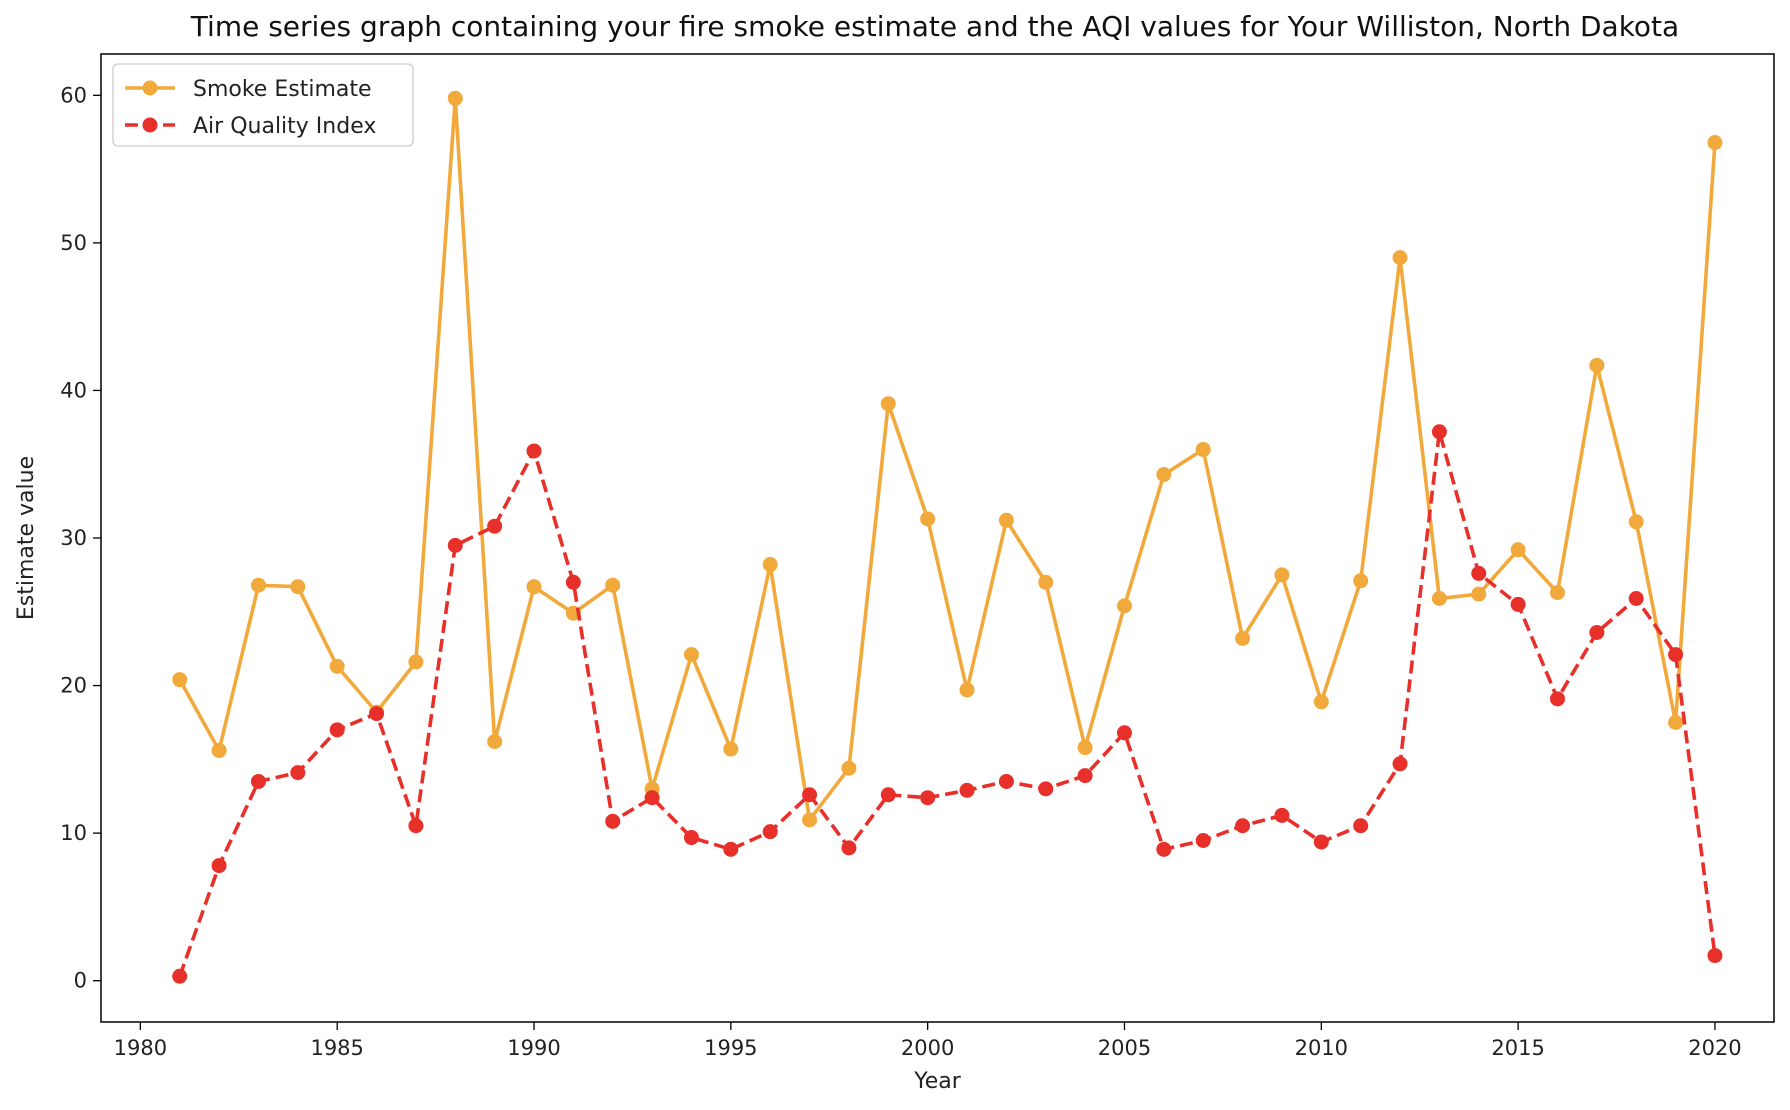  What do you see at coordinates (937, 1081) in the screenshot?
I see `x-axis-title: Year` at bounding box center [937, 1081].